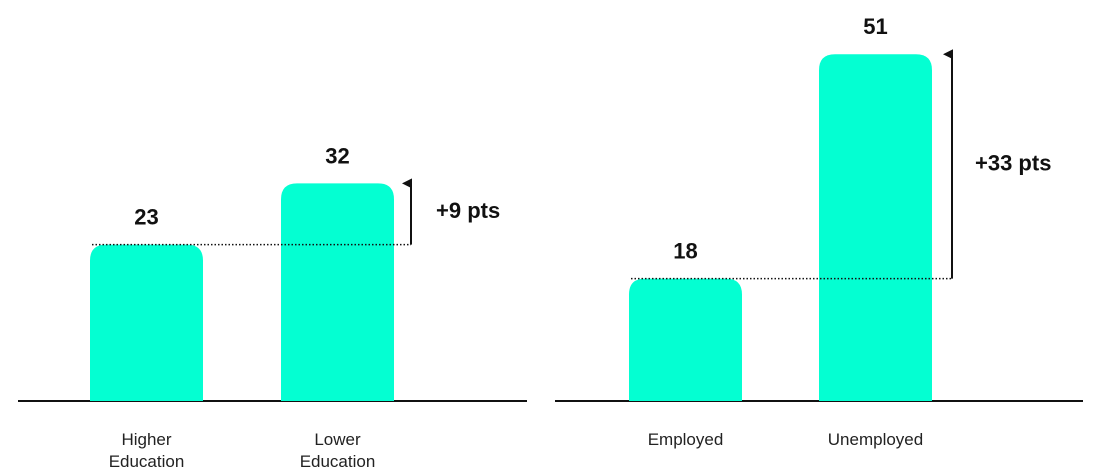 The image size is (1102, 476). I want to click on chart-2-difference-label: +33 pts, so click(1013, 162).